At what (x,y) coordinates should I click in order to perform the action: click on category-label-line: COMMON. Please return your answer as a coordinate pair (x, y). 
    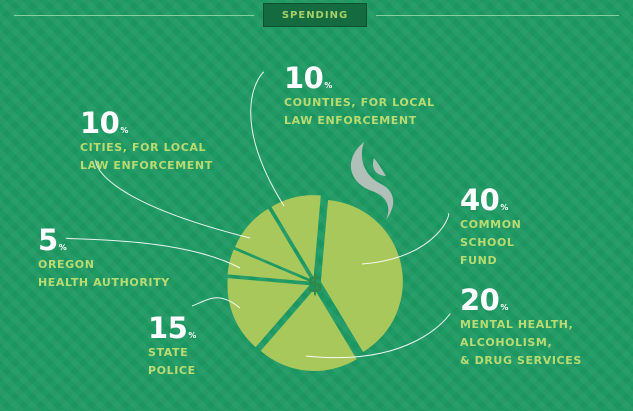
    Looking at the image, I should click on (491, 224).